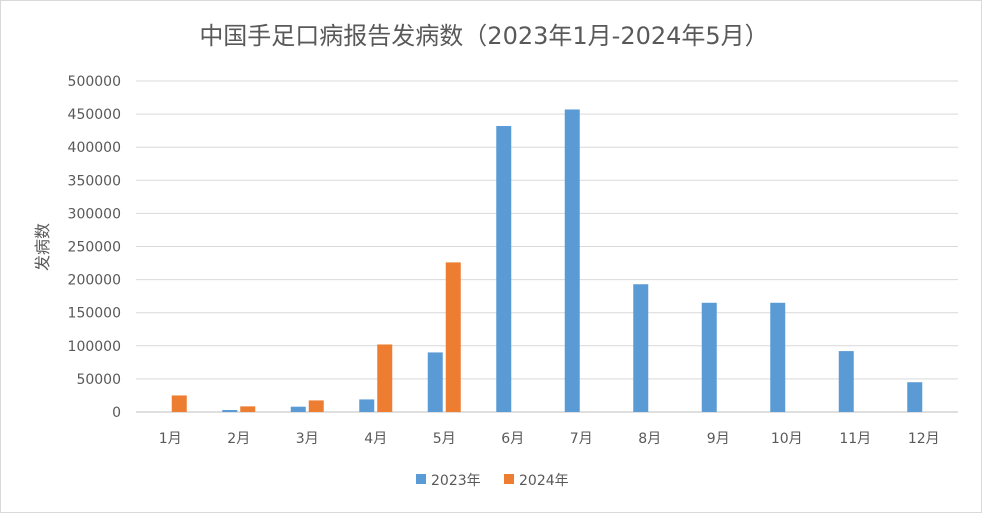 The height and width of the screenshot is (513, 982). Describe the element at coordinates (855, 439) in the screenshot. I see `x-tick-label: 11月` at that location.